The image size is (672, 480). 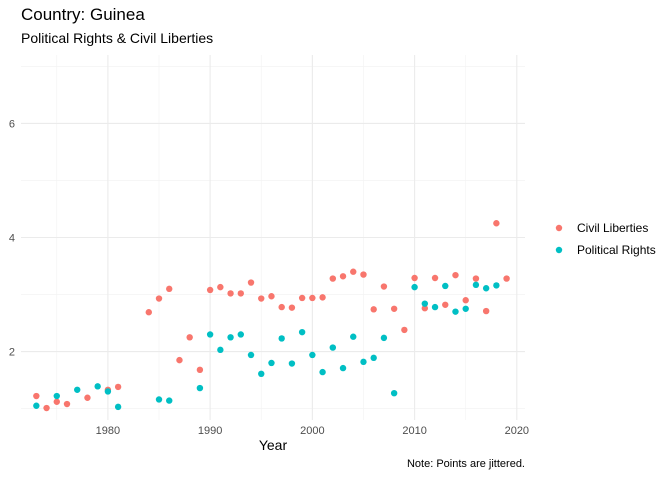 I want to click on y-tick-label: 2, so click(x=12, y=353).